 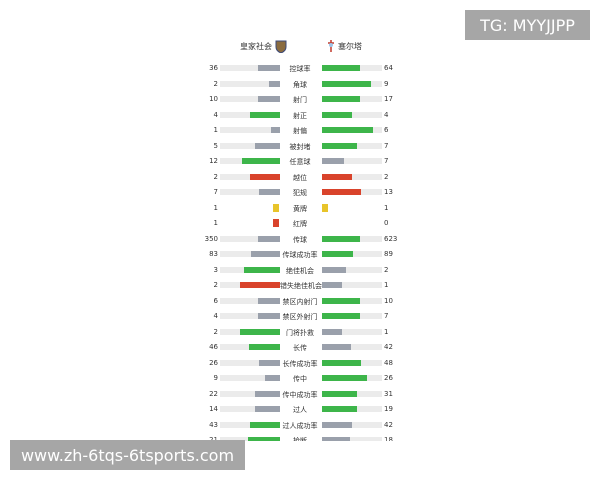 I want to click on stat-label: 传中, so click(x=300, y=379).